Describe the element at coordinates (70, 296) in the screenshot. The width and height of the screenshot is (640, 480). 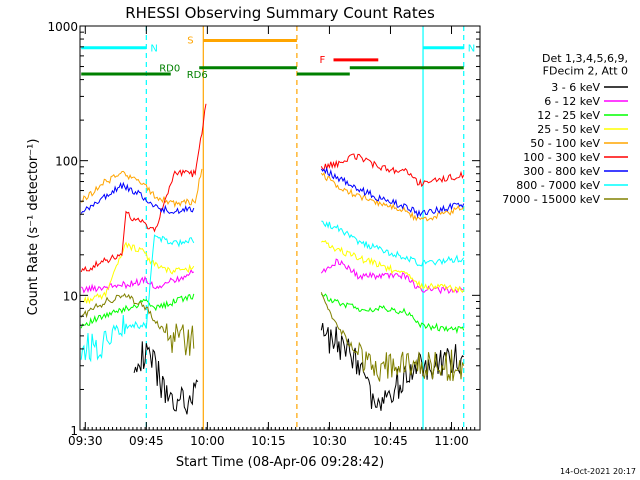
I see `y-tick-label-1: 10` at that location.